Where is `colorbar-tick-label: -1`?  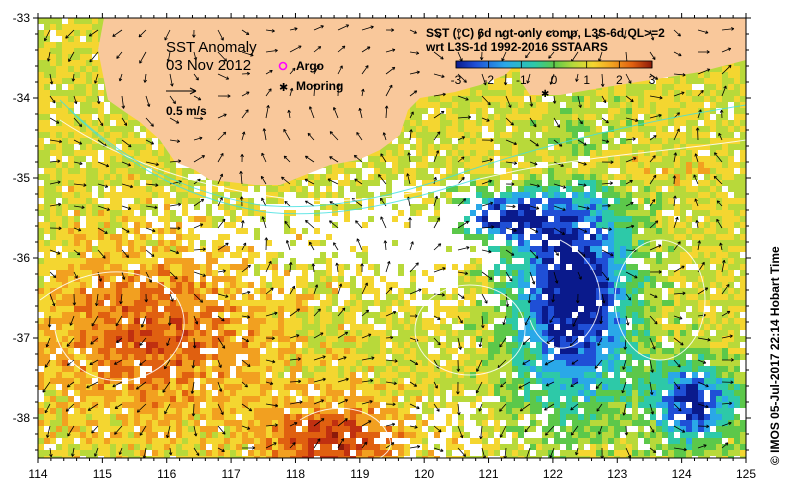 colorbar-tick-label: -1 is located at coordinates (521, 80).